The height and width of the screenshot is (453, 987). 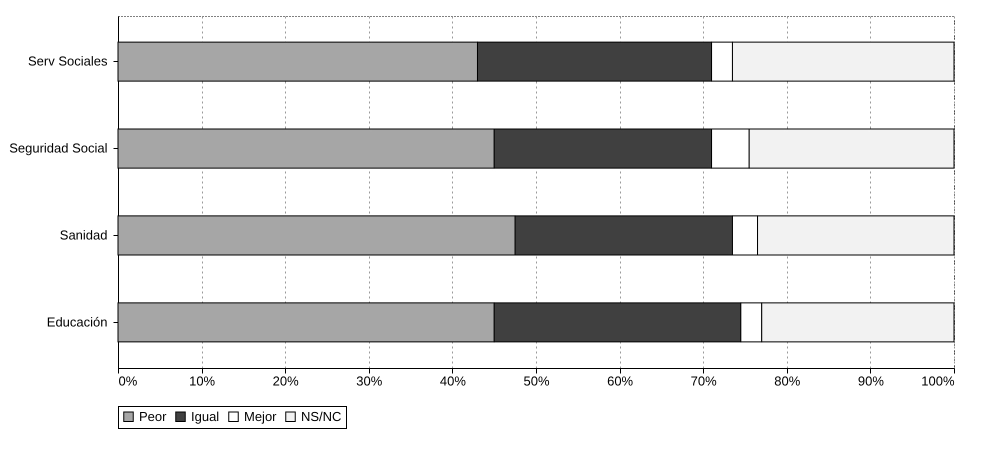 I want to click on x-tick-label: 60%, so click(x=620, y=381).